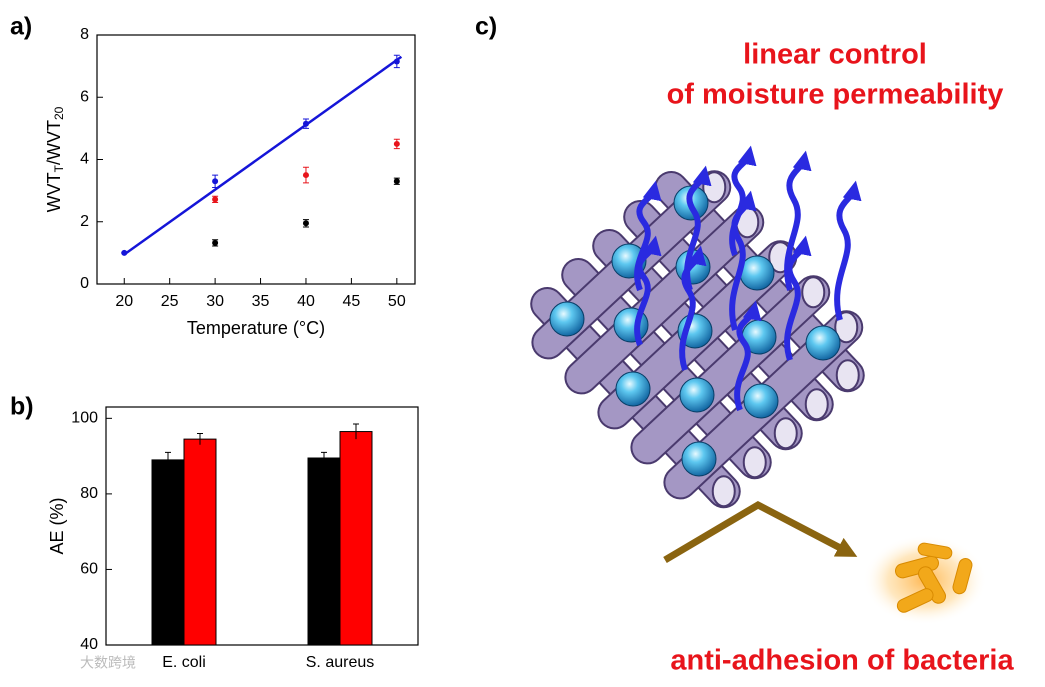  Describe the element at coordinates (84, 283) in the screenshot. I see `y-tick-label: 0` at that location.